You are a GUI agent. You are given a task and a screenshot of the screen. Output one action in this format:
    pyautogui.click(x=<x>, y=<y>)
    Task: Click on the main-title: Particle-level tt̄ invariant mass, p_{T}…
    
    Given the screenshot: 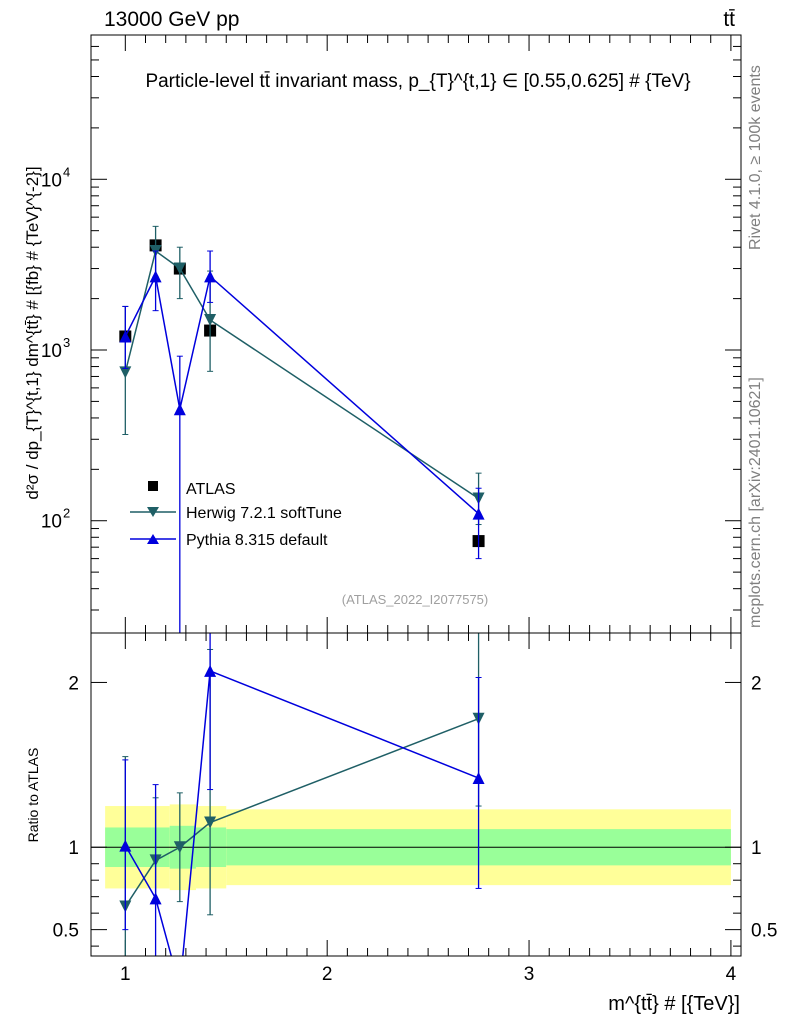 What is the action you would take?
    pyautogui.click(x=417, y=81)
    